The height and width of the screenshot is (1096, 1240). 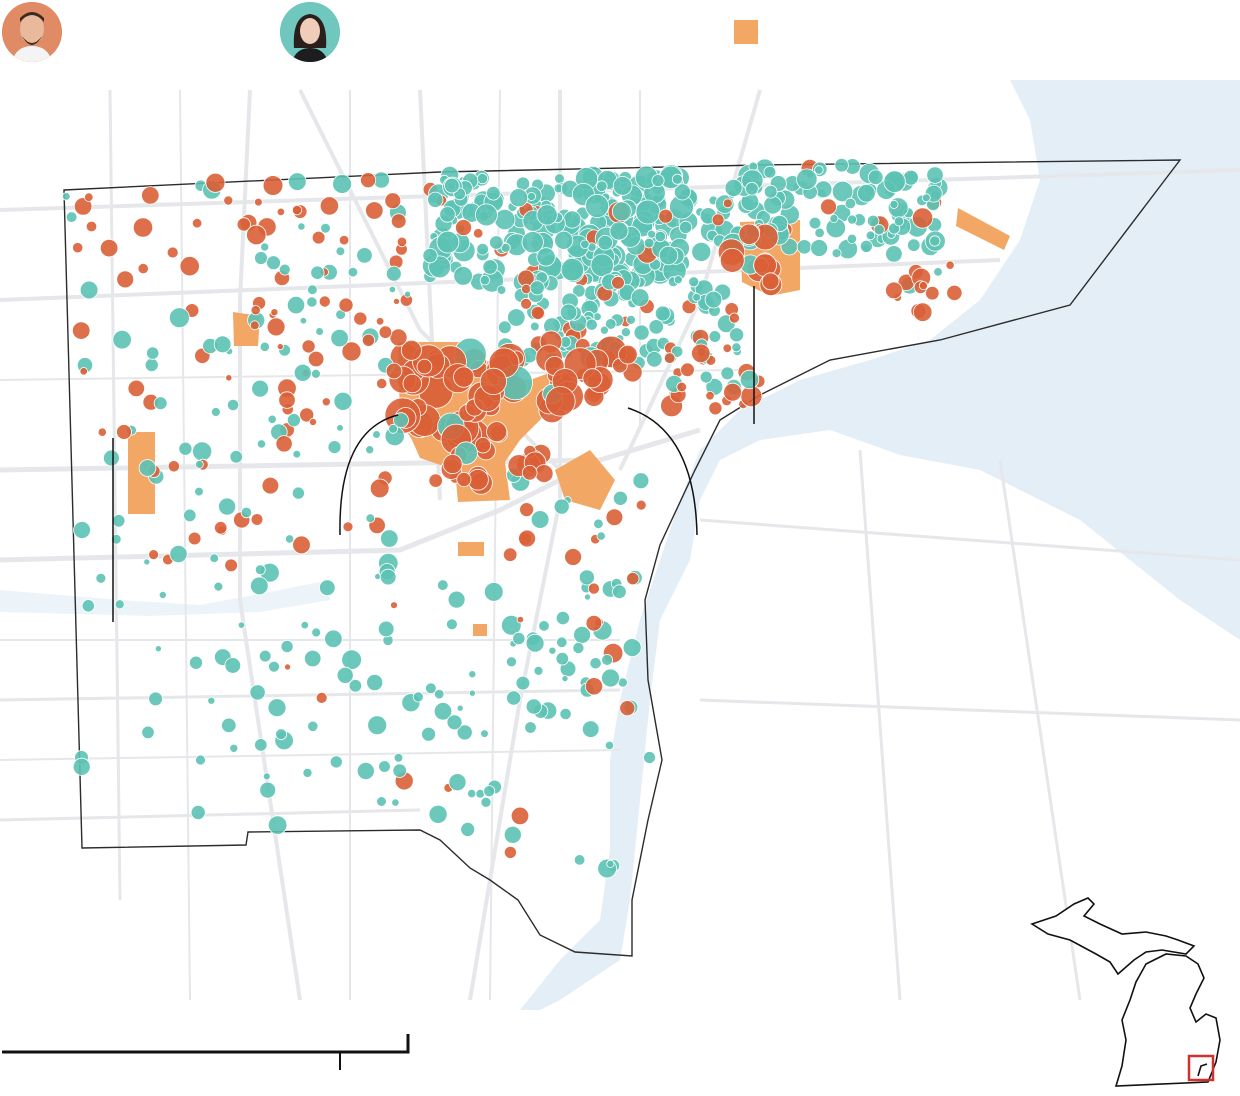 I want to click on wayne-county-mini, so click(x=1202, y=1070).